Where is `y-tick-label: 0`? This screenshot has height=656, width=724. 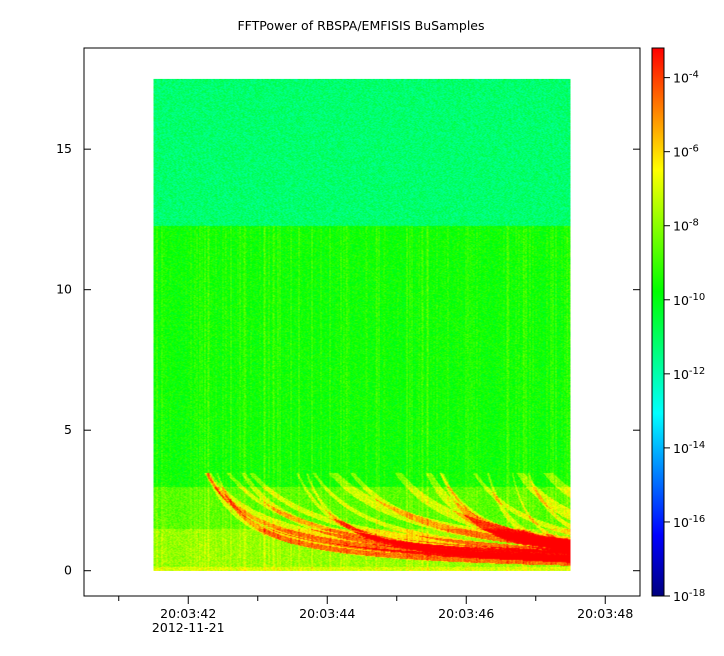
y-tick-label: 0 is located at coordinates (68, 570).